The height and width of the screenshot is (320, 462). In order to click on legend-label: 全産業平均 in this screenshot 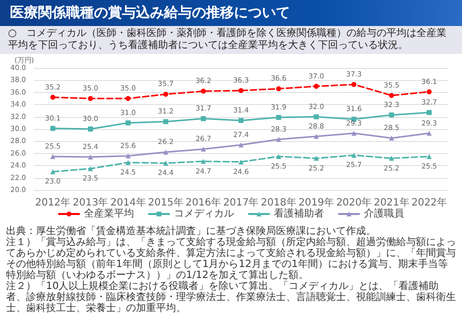, I will do `click(109, 214)`.